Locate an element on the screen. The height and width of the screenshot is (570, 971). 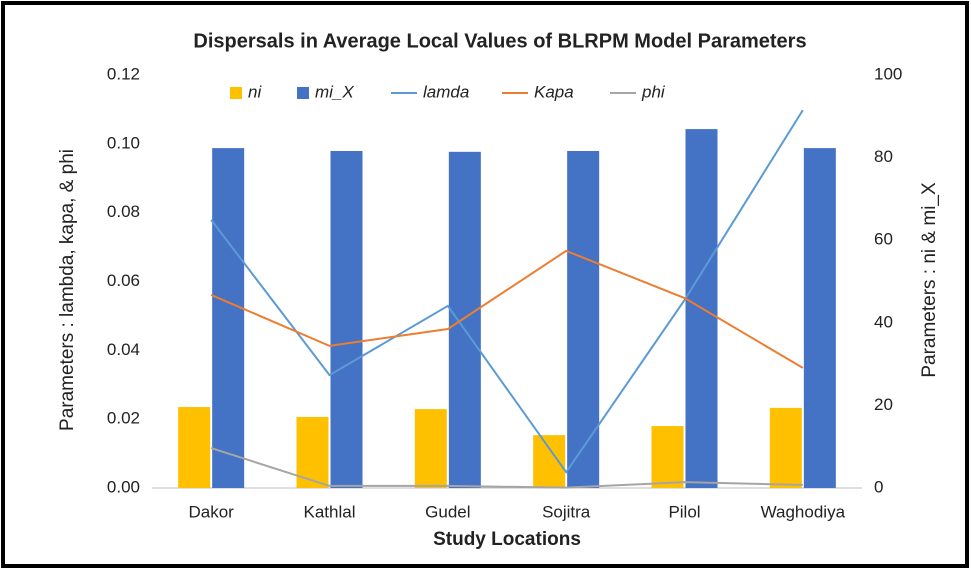
y-tick-label: 0.10 is located at coordinates (123, 142).